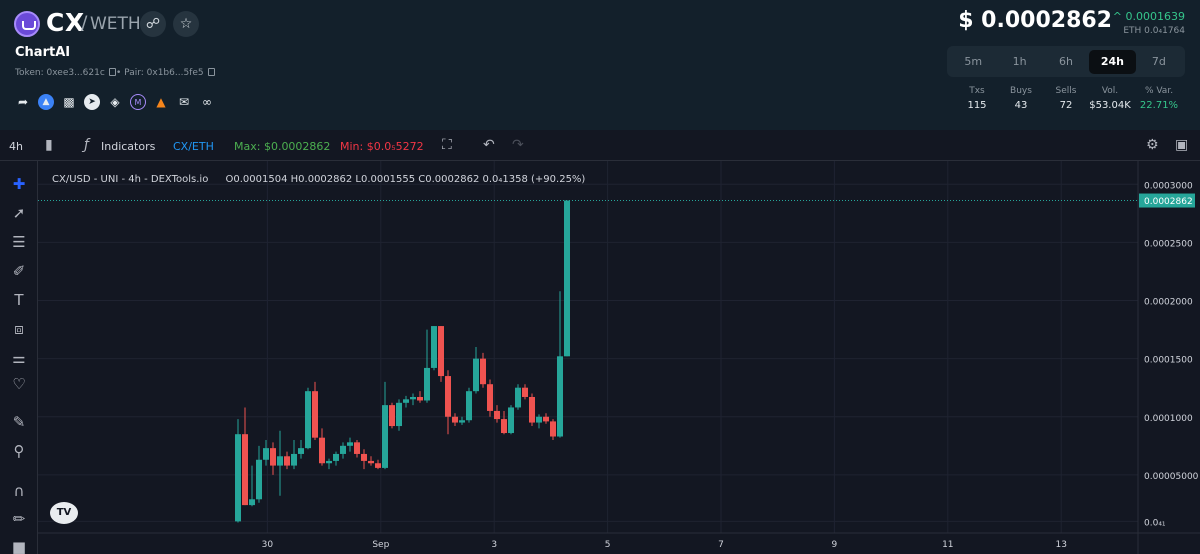 The height and width of the screenshot is (554, 1200). What do you see at coordinates (16, 146) in the screenshot?
I see `interval-selector: 4h` at bounding box center [16, 146].